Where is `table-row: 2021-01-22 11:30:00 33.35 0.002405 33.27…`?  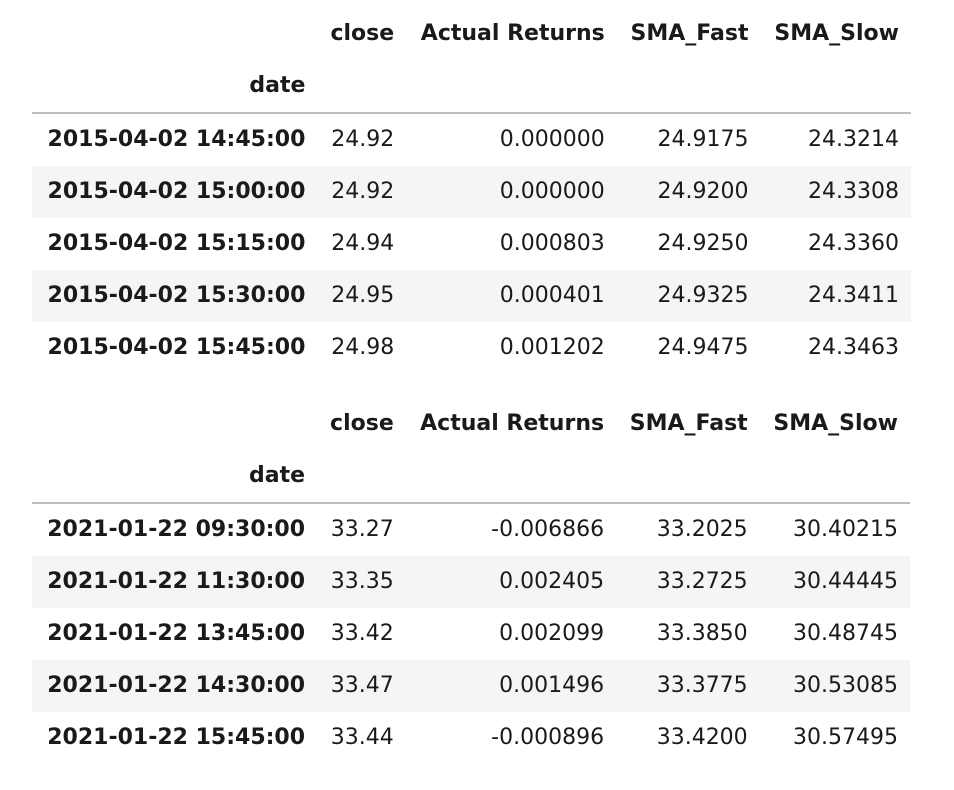
table-row: 2021-01-22 11:30:00 33.35 0.002405 33.27… is located at coordinates (471, 582).